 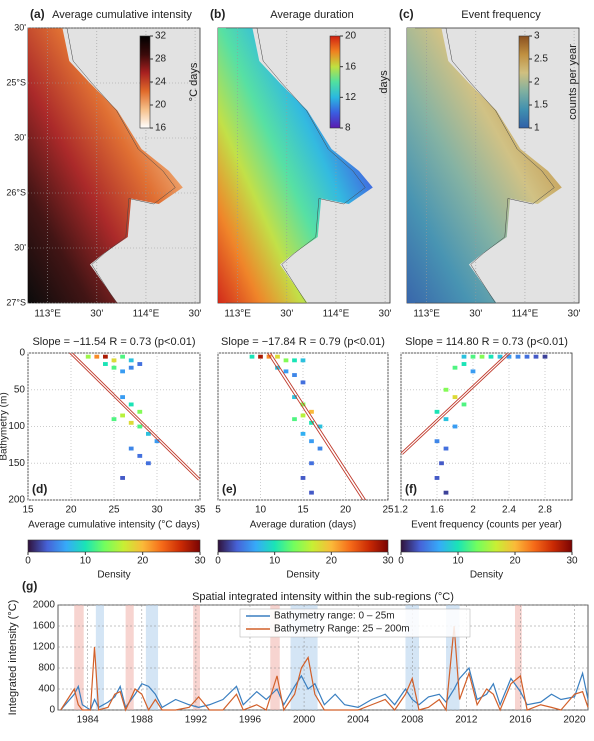 I want to click on x-tick-label: 15, so click(x=28, y=510).